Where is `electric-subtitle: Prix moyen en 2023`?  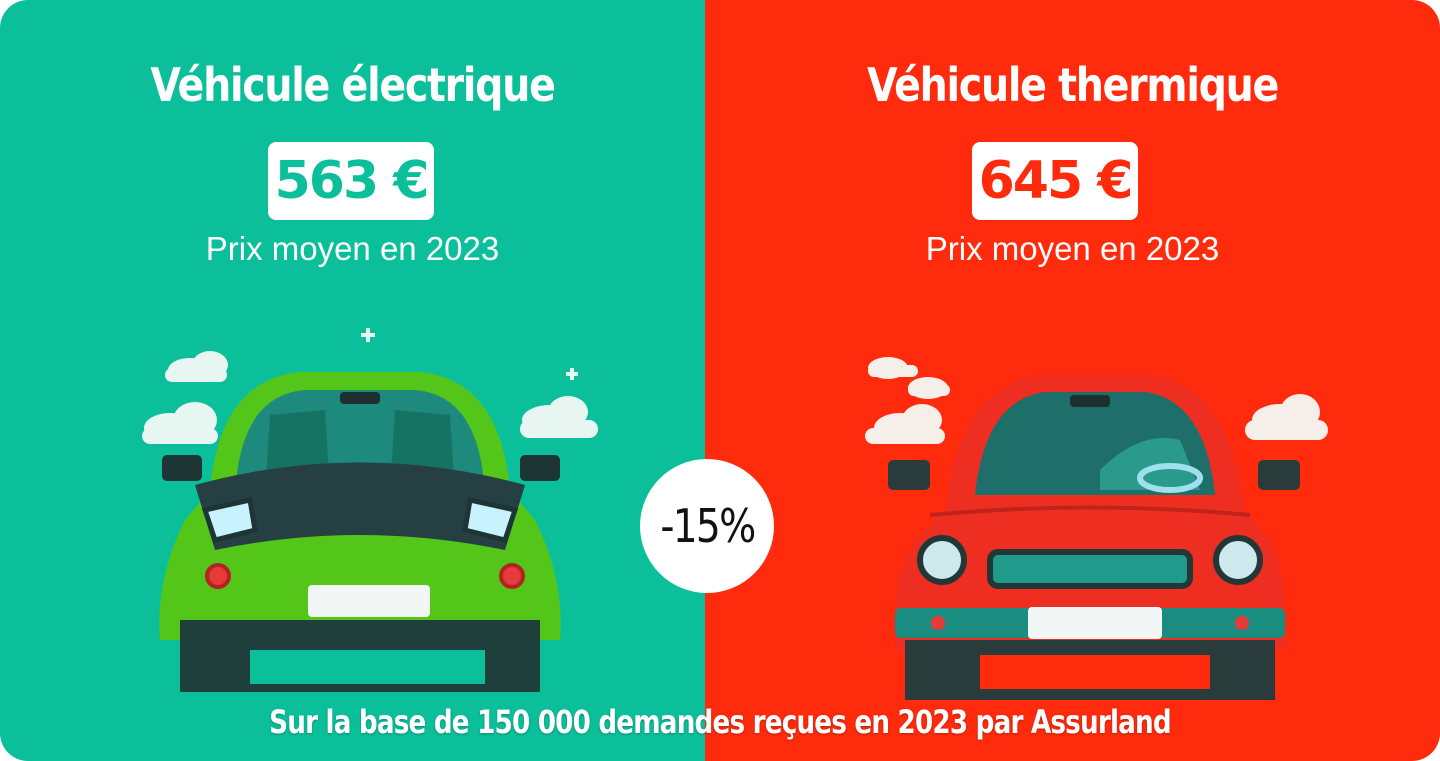 electric-subtitle: Prix moyen en 2023 is located at coordinates (352, 248).